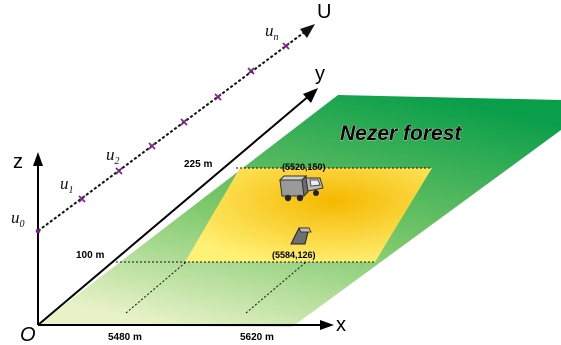 The width and height of the screenshot is (561, 345). Describe the element at coordinates (38, 159) in the screenshot. I see `z-axis-arrow` at that location.